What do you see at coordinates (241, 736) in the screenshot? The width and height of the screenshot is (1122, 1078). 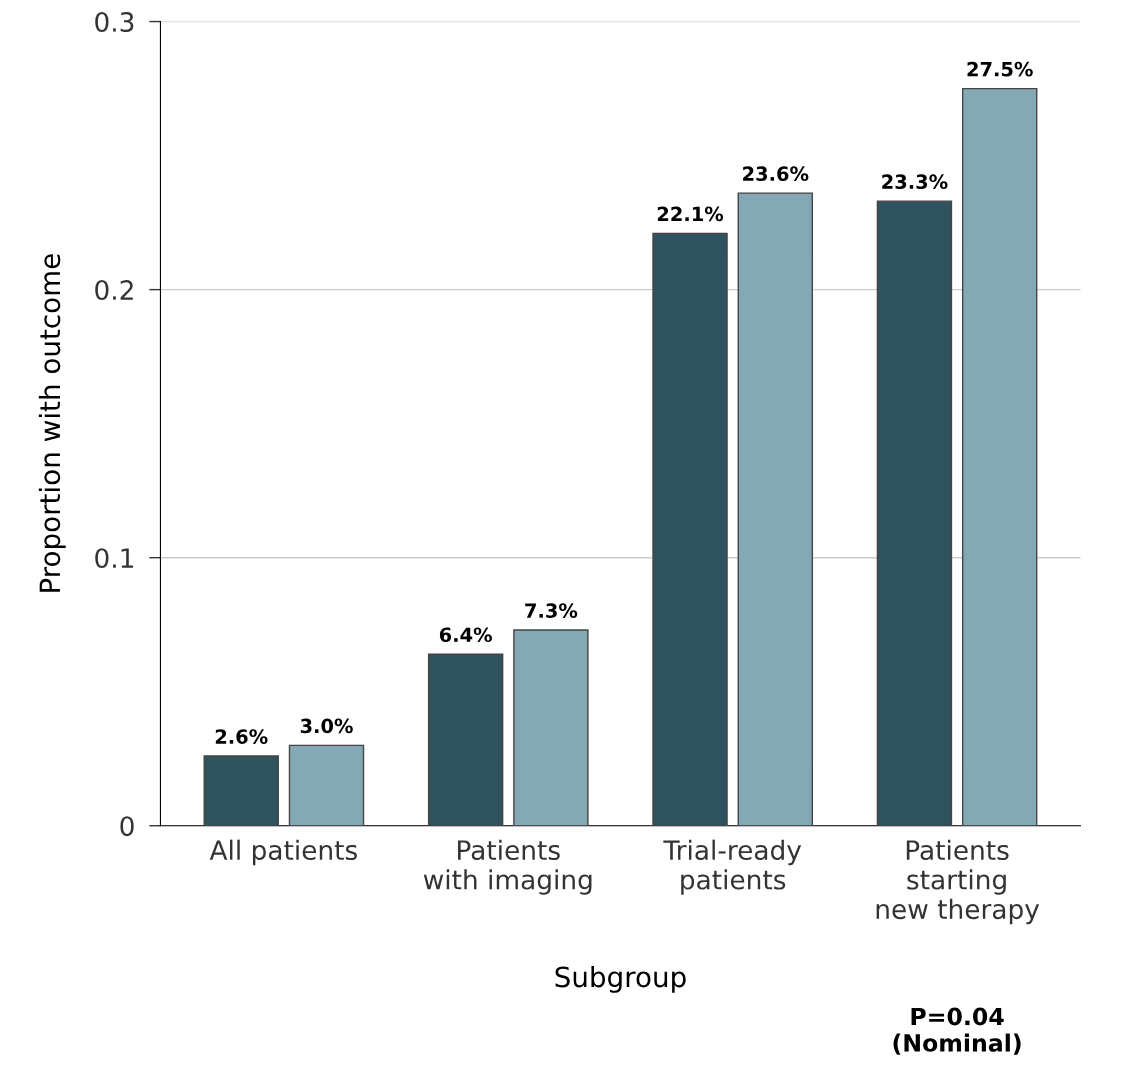 I see `data-label: 2.6%` at bounding box center [241, 736].